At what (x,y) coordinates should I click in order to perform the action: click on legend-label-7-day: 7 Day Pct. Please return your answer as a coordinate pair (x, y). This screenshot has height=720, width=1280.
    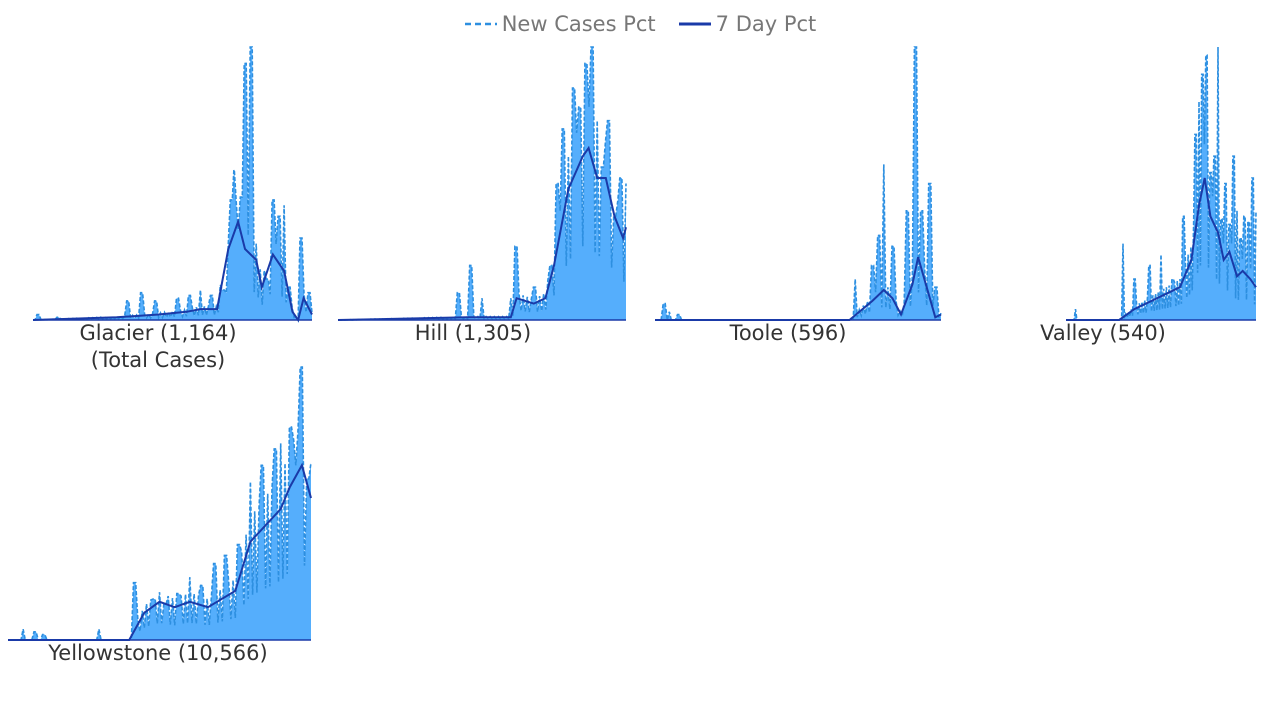
    Looking at the image, I should click on (766, 24).